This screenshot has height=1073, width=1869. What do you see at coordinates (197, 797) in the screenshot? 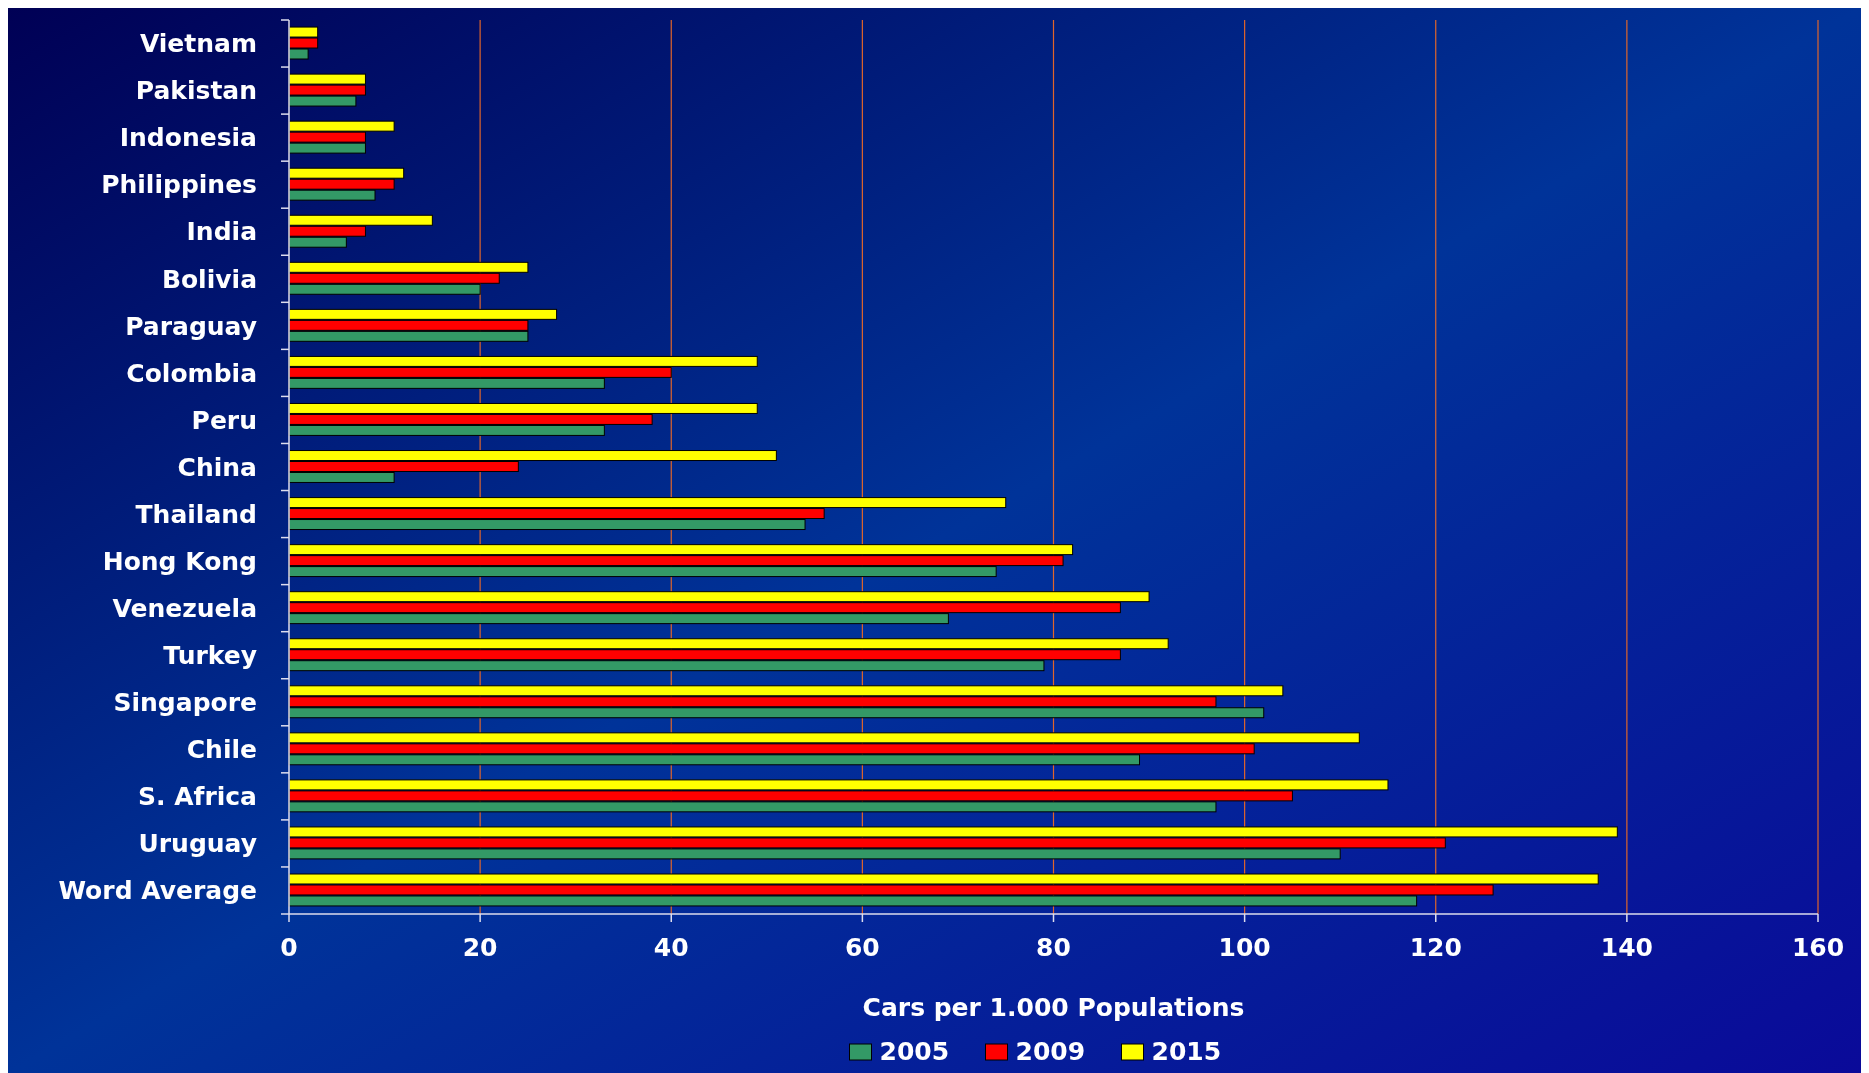
I see `y-tick-label: S. Africa` at bounding box center [197, 797].